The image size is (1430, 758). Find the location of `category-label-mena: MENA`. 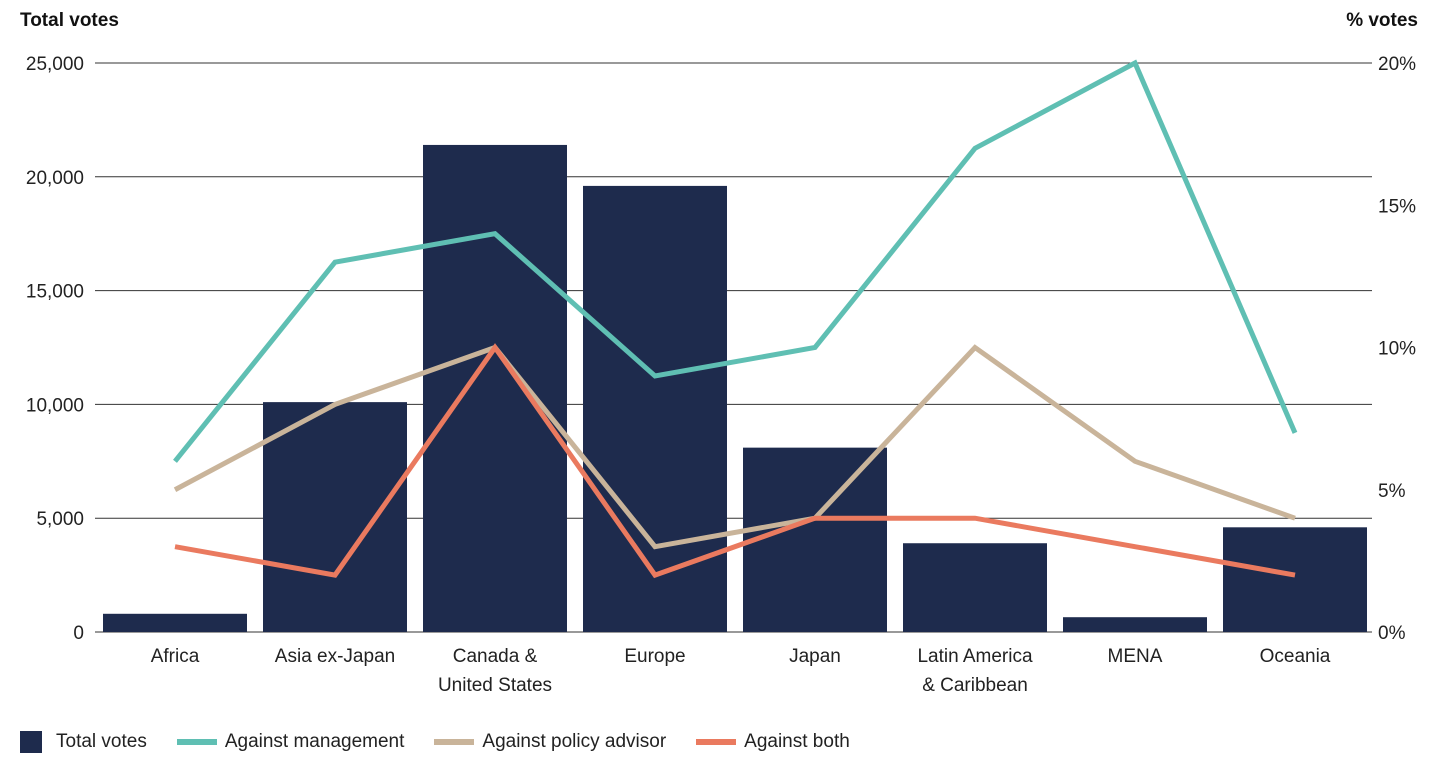

category-label-mena: MENA is located at coordinates (1135, 656).